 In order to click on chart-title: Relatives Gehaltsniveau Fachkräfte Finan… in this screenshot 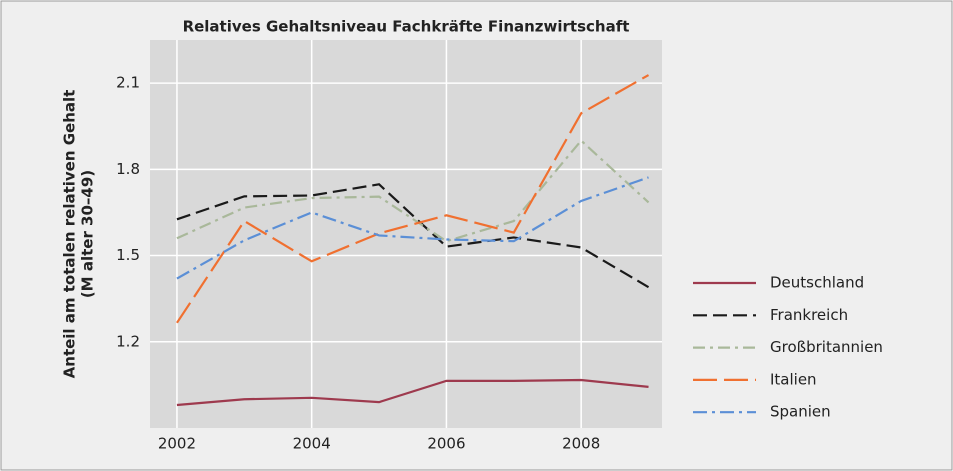, I will do `click(406, 27)`.